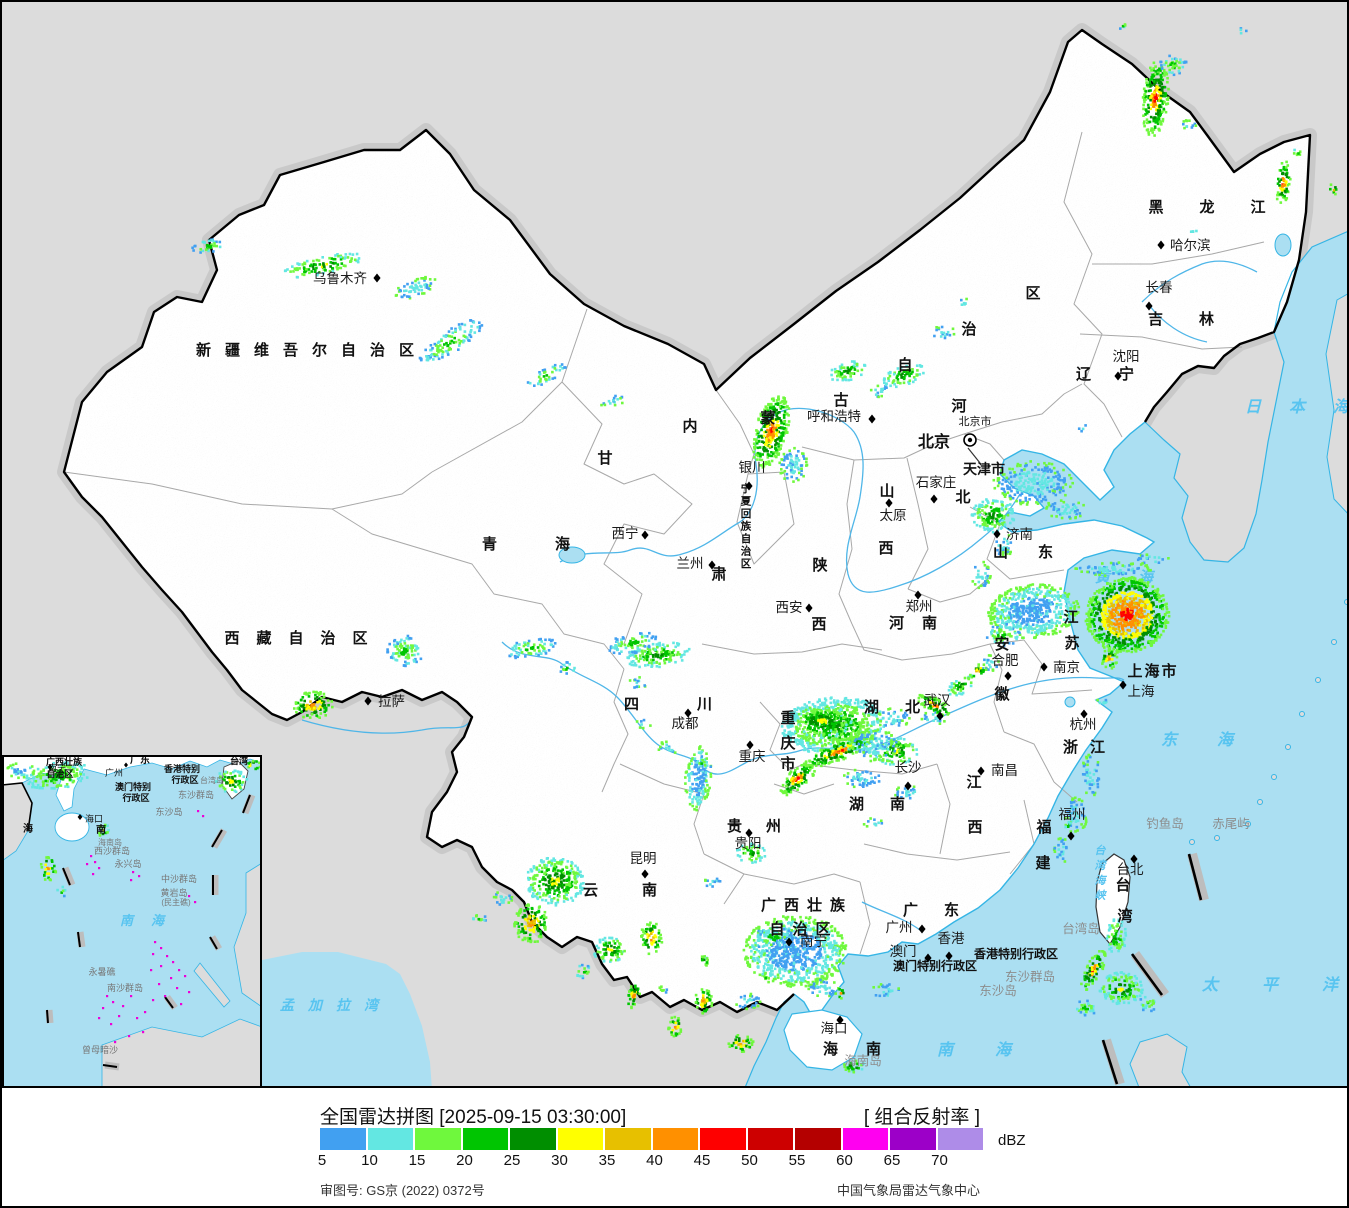  I want to click on inset-label: 永暑礁, so click(101, 971).